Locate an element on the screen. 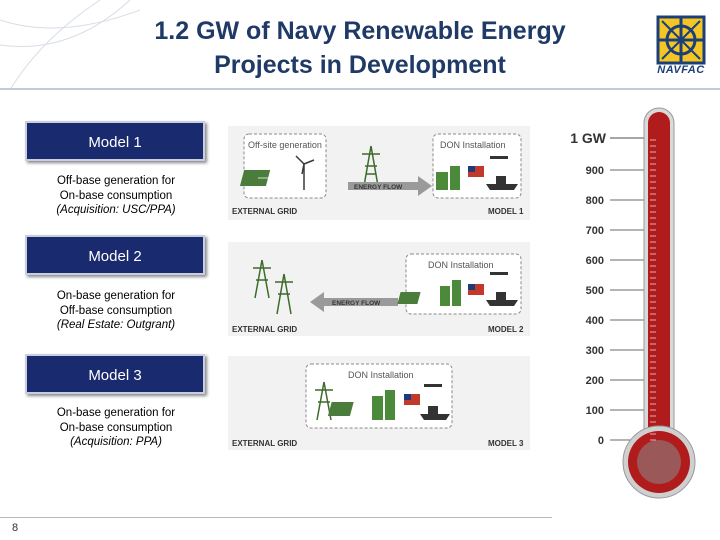  model-label: MODEL 2 is located at coordinates (506, 329).